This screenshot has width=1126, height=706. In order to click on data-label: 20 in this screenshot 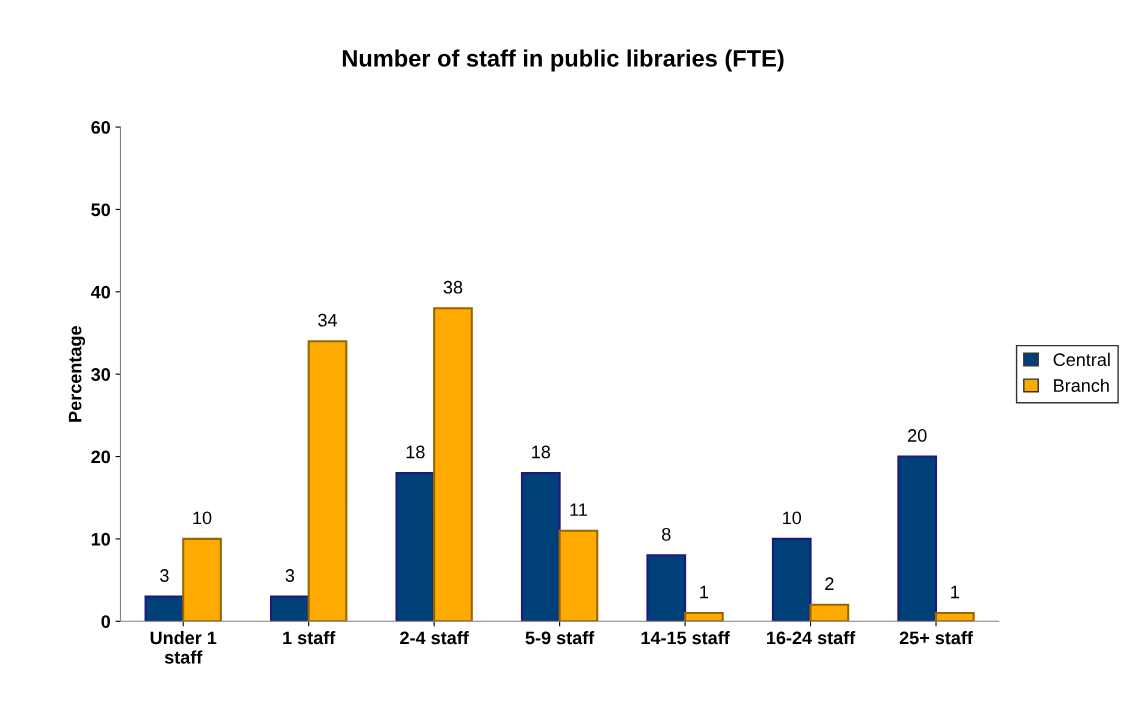, I will do `click(917, 435)`.